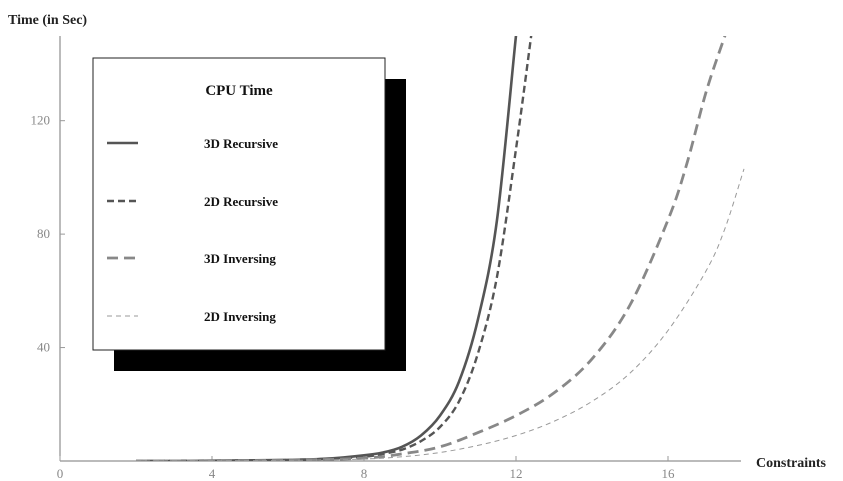 The image size is (843, 481). I want to click on x-axis-title: Constraints, so click(791, 463).